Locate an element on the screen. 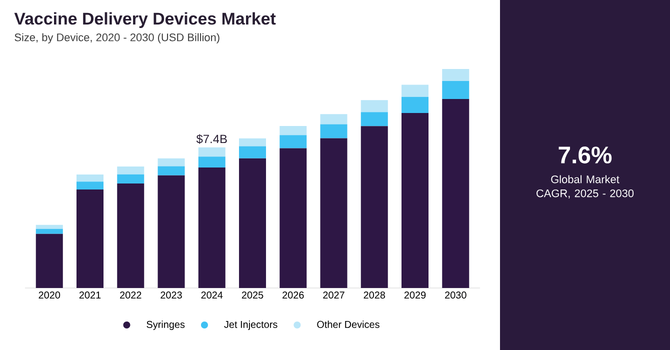 The width and height of the screenshot is (670, 350). x-tick-label: 2022 is located at coordinates (131, 295).